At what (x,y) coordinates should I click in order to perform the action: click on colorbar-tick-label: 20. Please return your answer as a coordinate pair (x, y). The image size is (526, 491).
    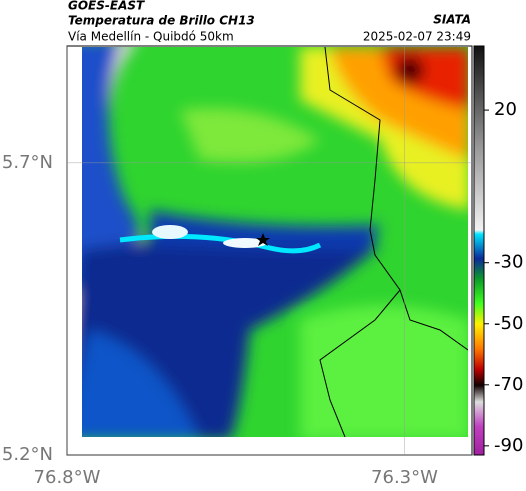
    Looking at the image, I should click on (505, 109).